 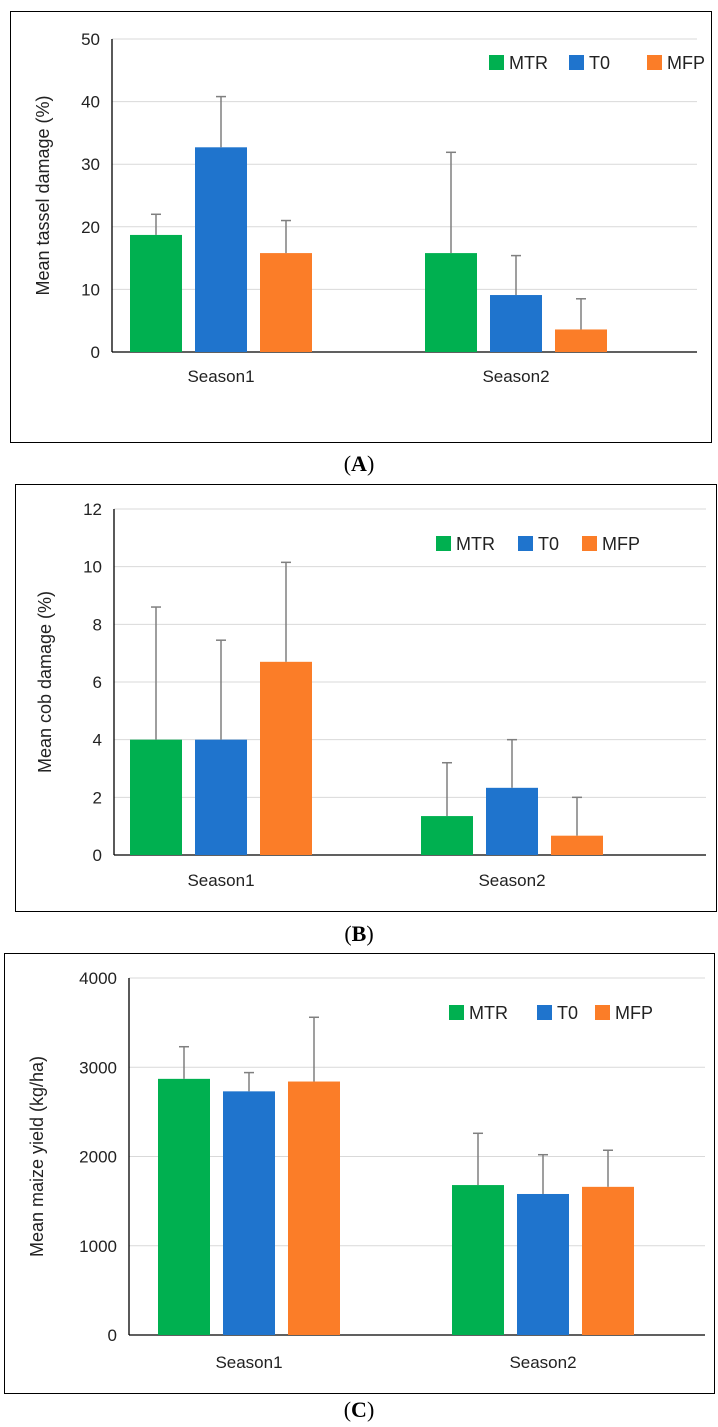 I want to click on caption-a: (A), so click(x=359, y=463).